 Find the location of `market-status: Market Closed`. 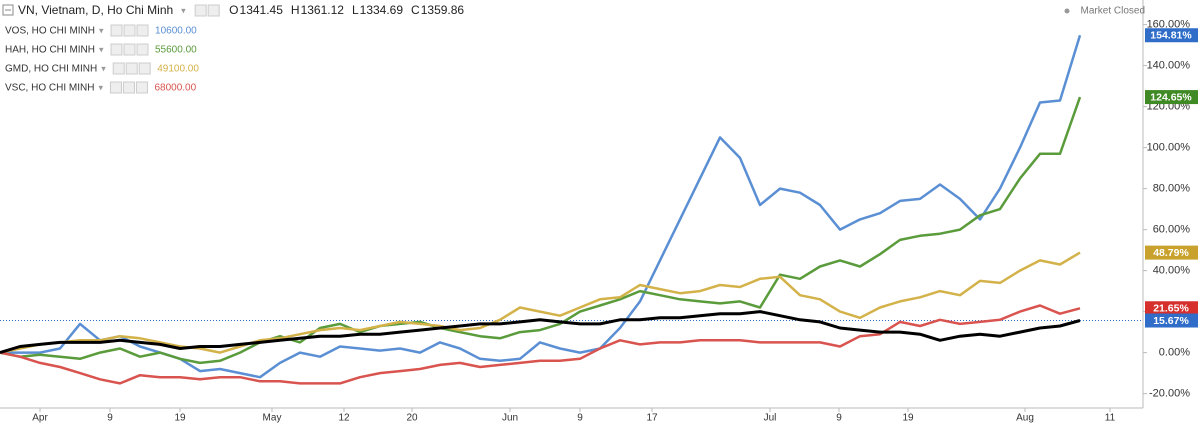

market-status: Market Closed is located at coordinates (1113, 11).